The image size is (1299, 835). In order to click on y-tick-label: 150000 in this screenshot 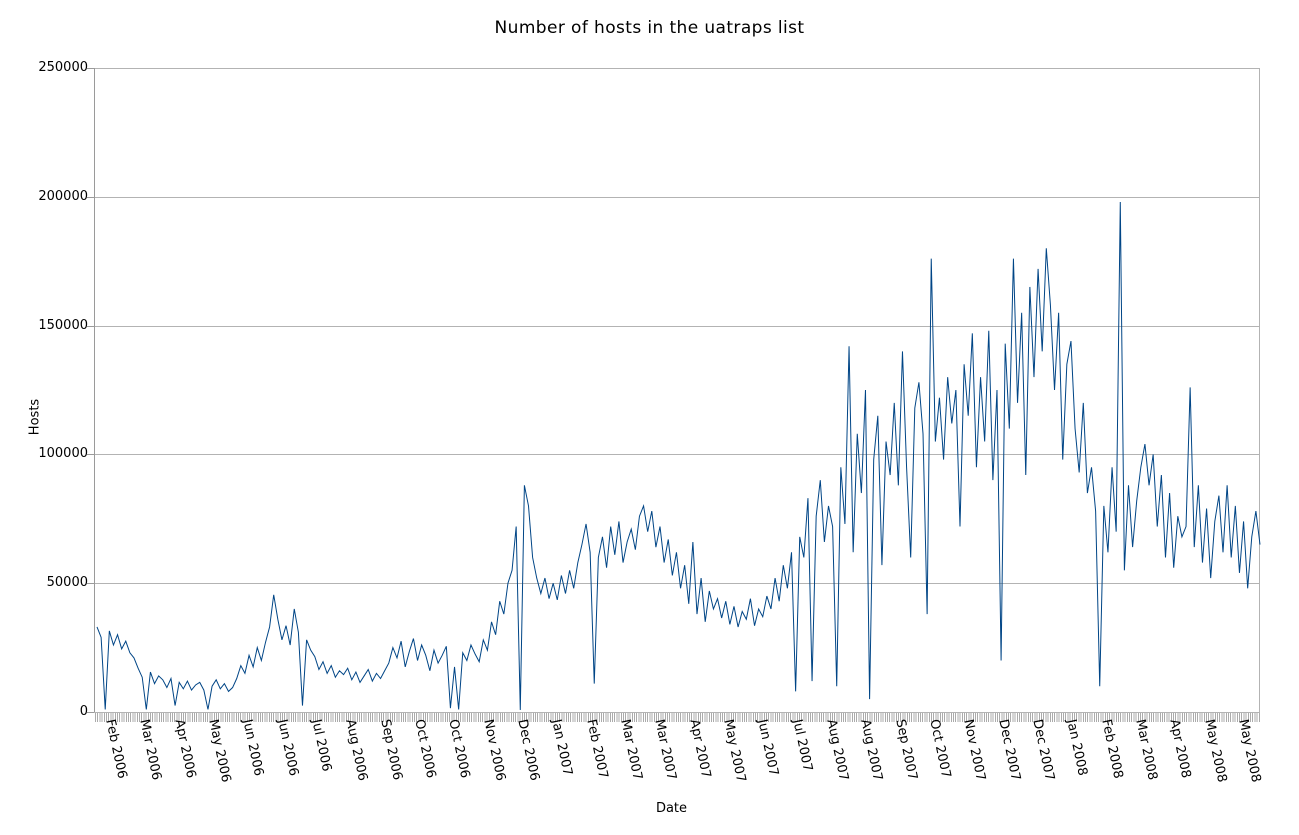, I will do `click(63, 325)`.